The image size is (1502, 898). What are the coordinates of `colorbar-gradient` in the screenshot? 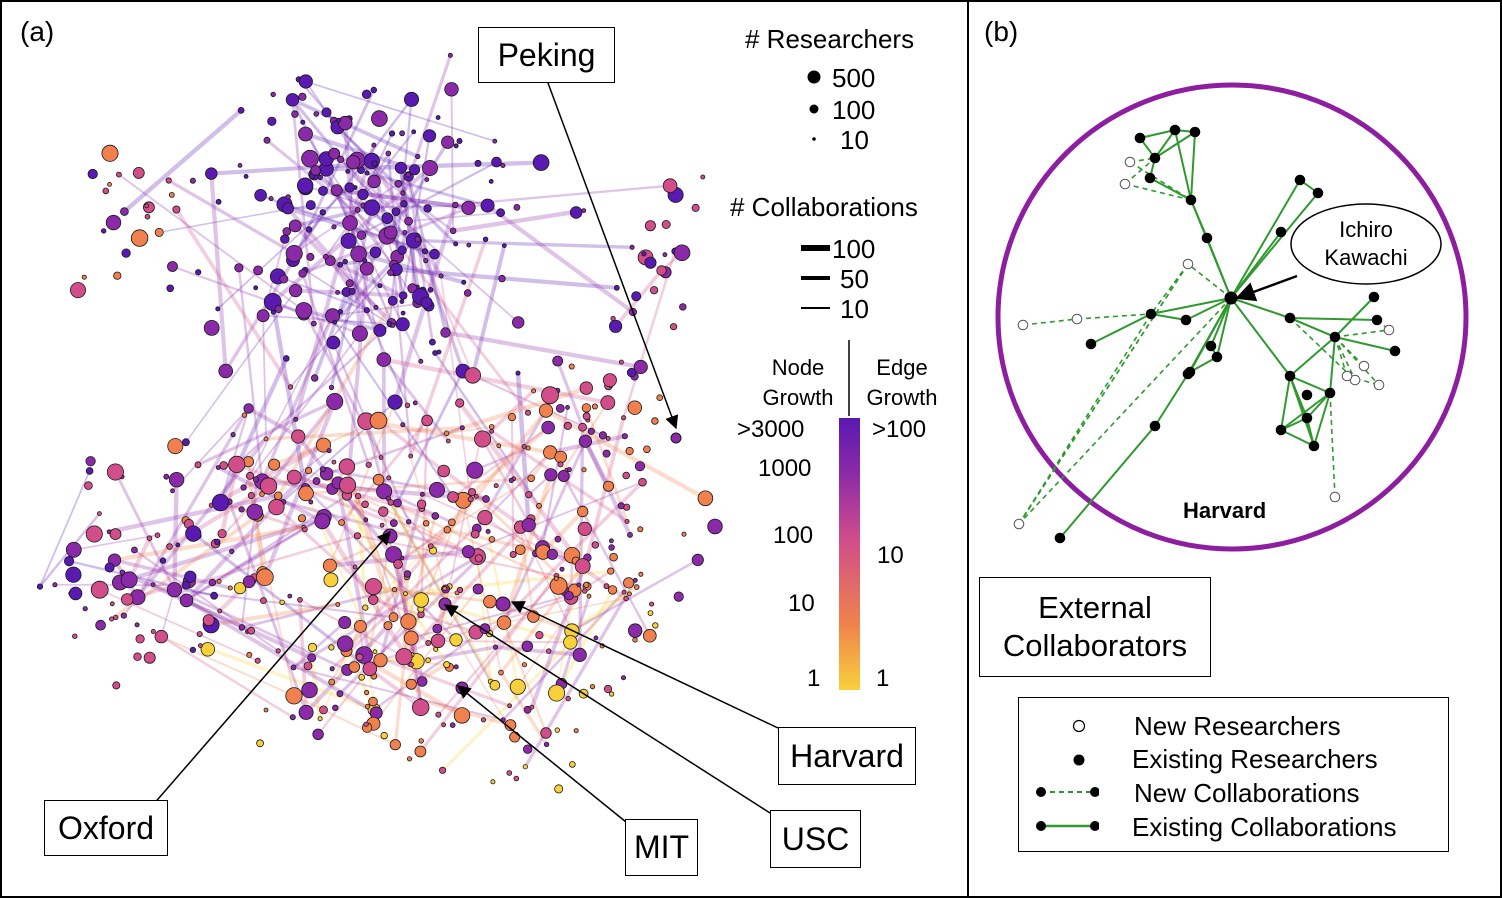 It's located at (849, 554).